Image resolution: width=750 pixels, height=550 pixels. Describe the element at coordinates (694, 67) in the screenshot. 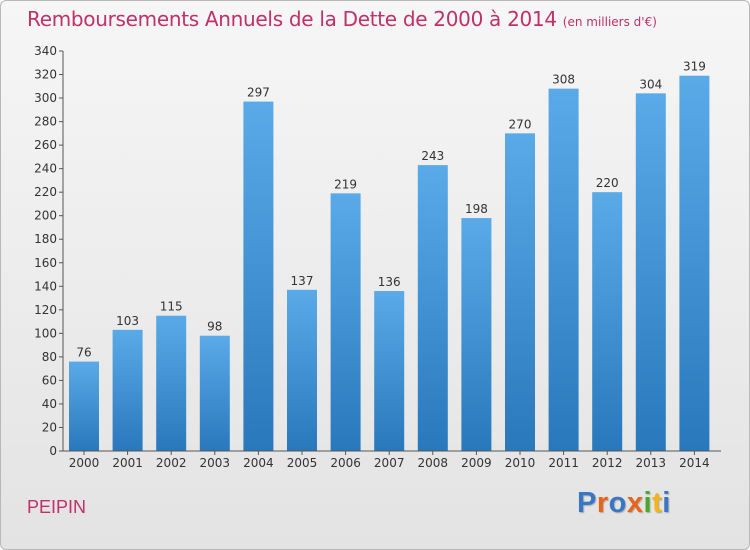

I see `data-label: 319` at that location.